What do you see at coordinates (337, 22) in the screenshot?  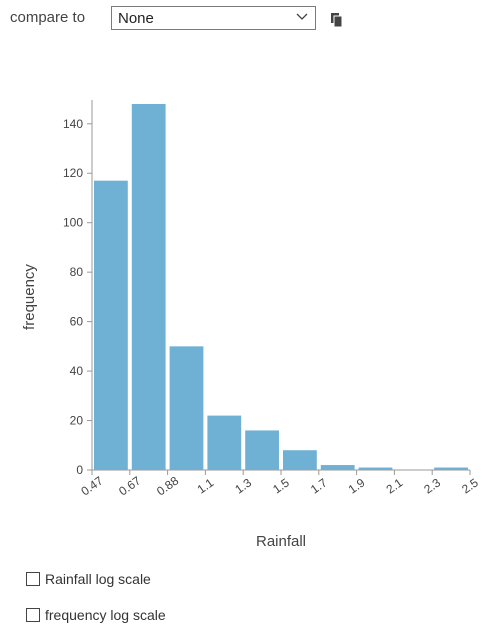 I see `copy-icon` at bounding box center [337, 22].